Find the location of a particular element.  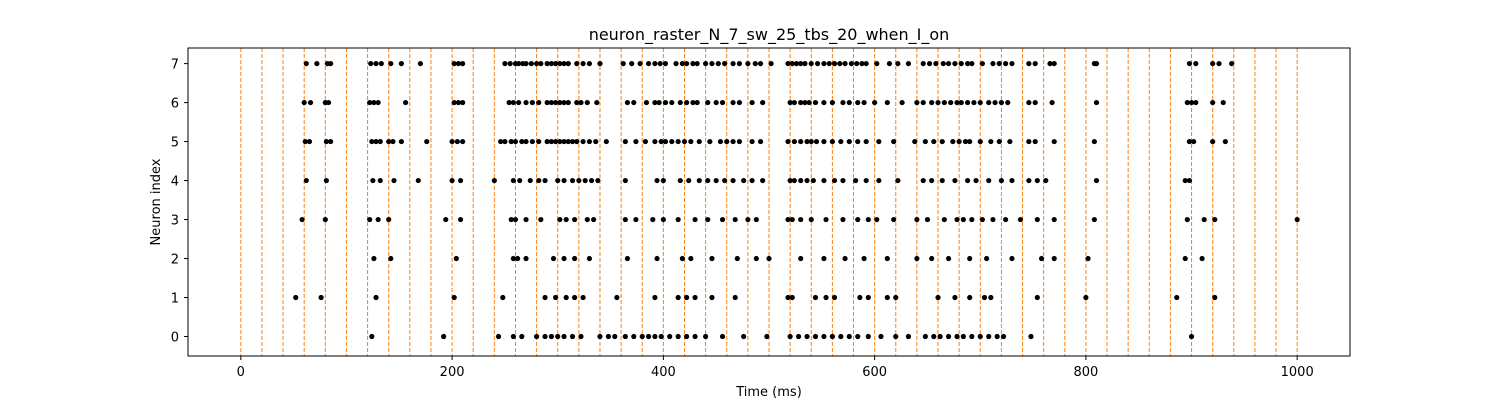

y-tick-label: 0 is located at coordinates (175, 338).